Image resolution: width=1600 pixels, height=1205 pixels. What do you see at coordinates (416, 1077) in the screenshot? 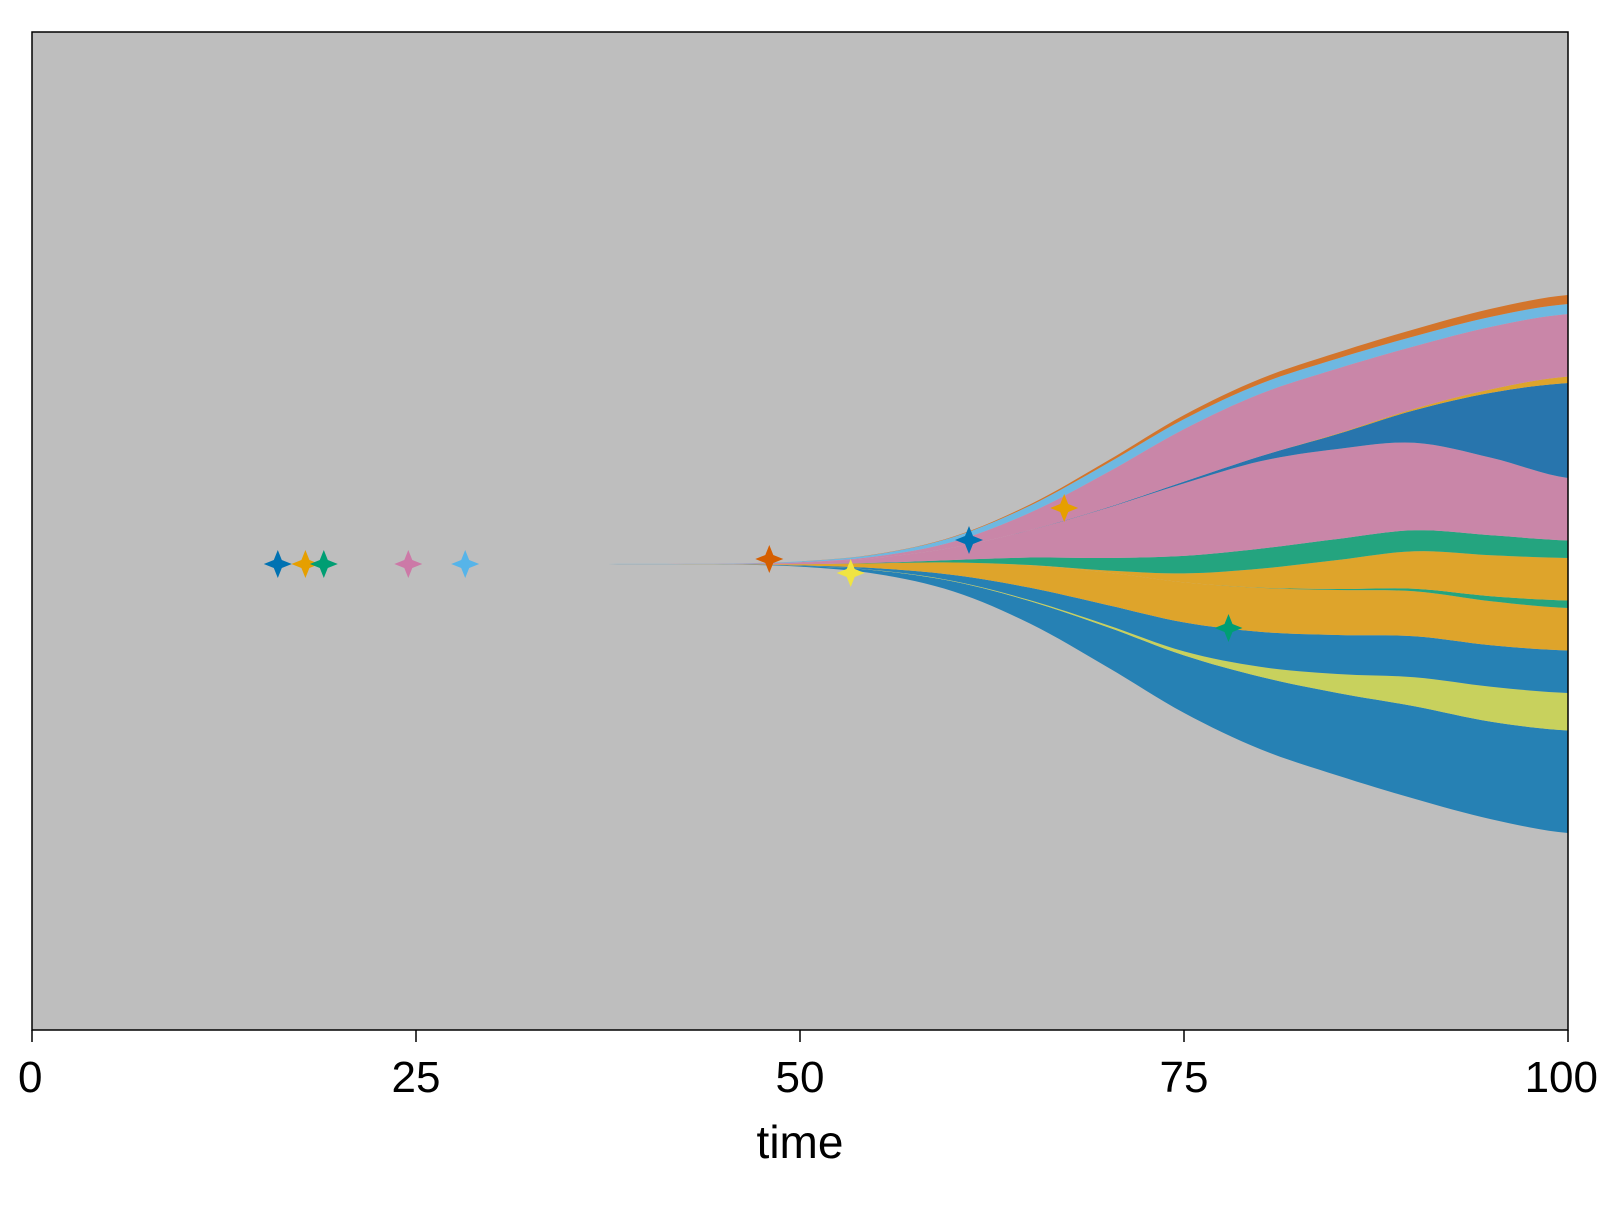
I see `x-tick-label: 25` at bounding box center [416, 1077].